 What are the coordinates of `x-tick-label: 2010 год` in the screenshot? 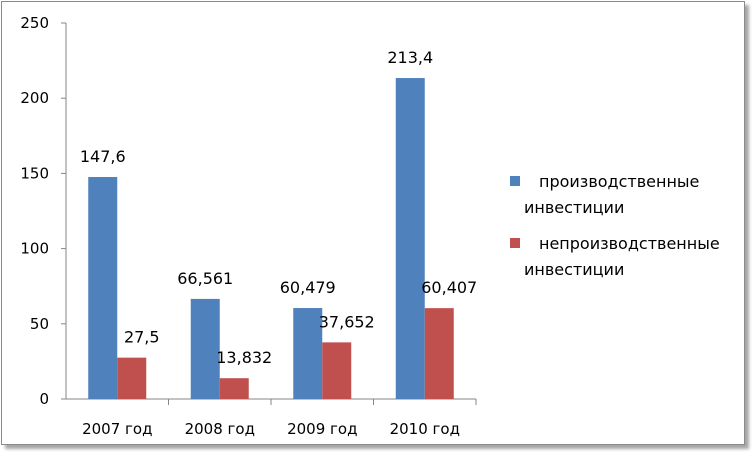 It's located at (425, 429).